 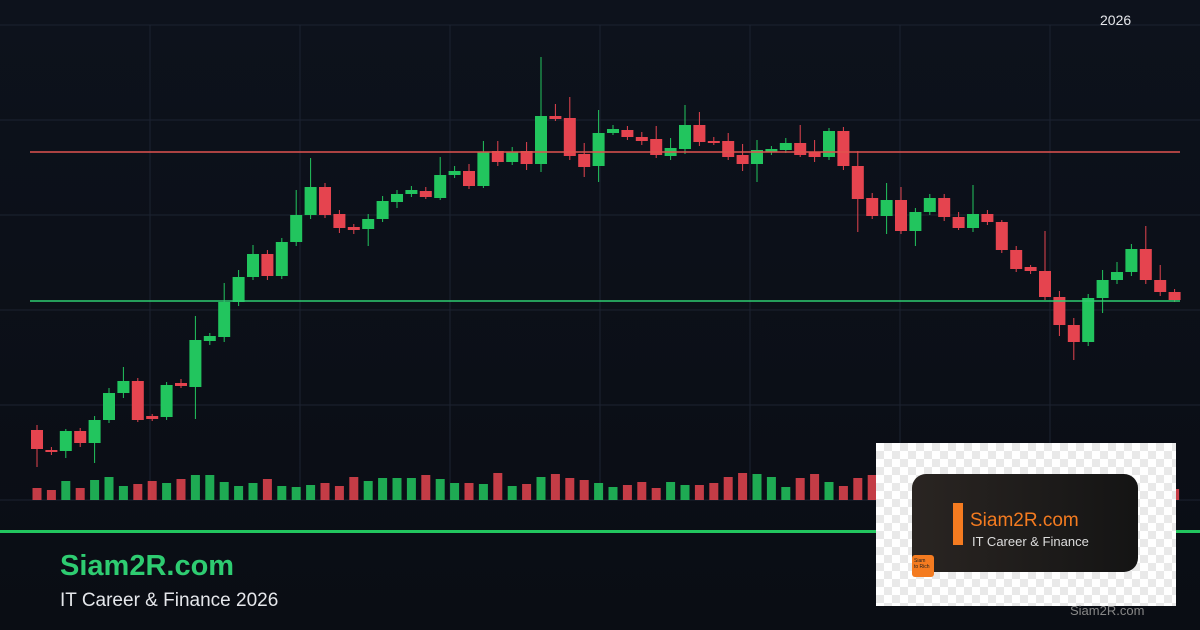 What do you see at coordinates (1107, 610) in the screenshot?
I see `watermark: Siam2R.com` at bounding box center [1107, 610].